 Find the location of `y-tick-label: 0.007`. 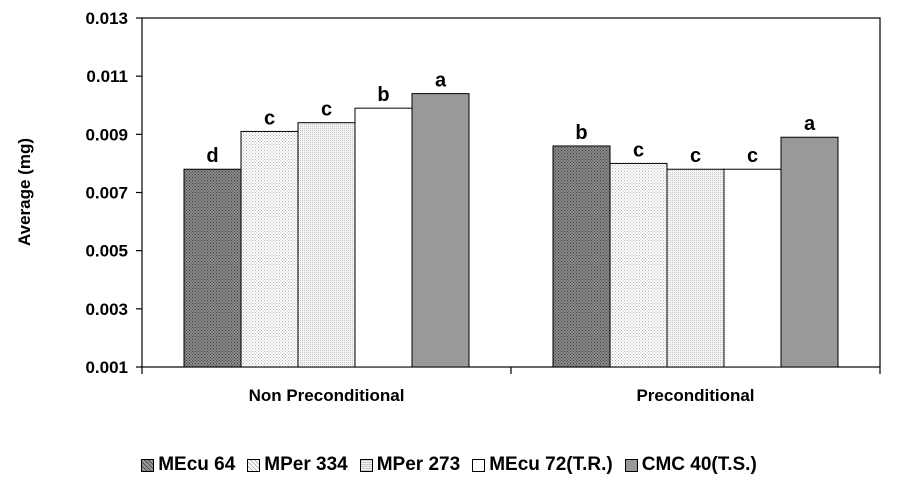

y-tick-label: 0.007 is located at coordinates (106, 193).